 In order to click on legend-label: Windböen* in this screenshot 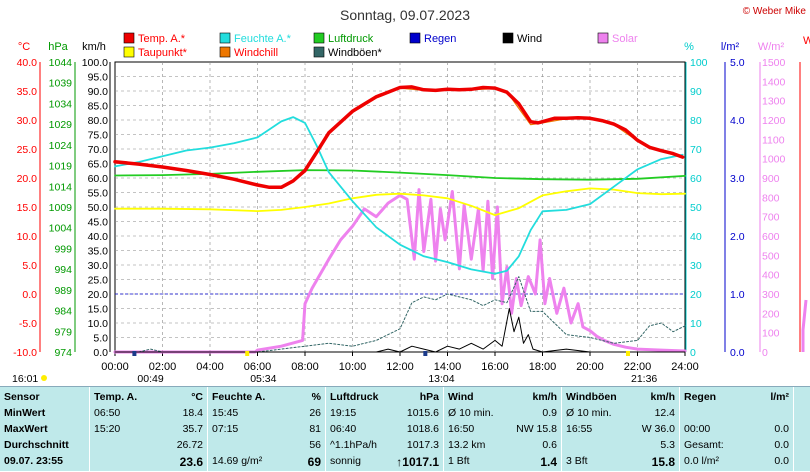, I will do `click(355, 53)`.